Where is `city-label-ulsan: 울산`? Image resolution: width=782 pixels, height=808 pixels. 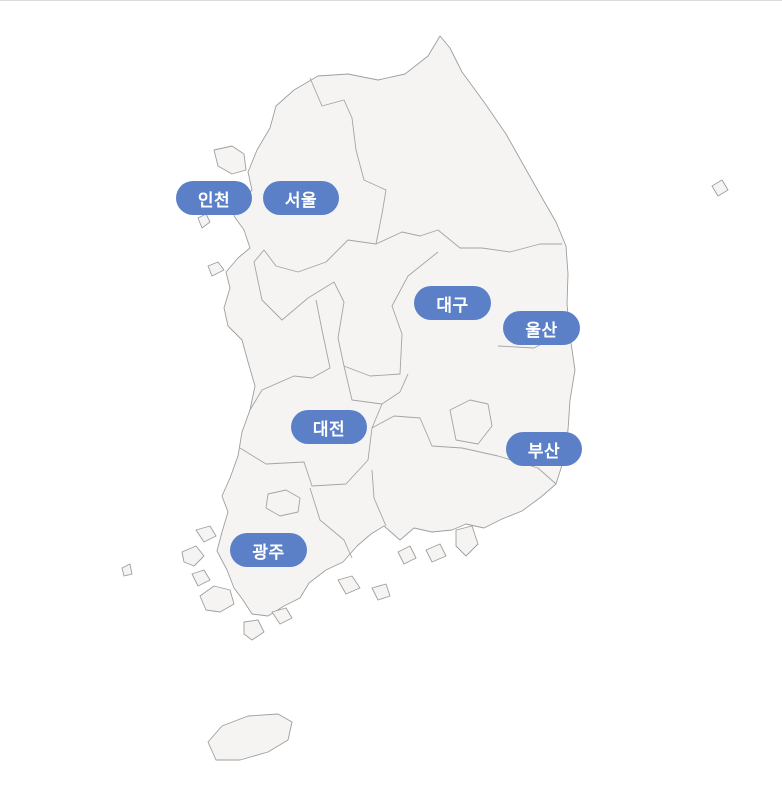
city-label-ulsan: 울산 is located at coordinates (541, 330).